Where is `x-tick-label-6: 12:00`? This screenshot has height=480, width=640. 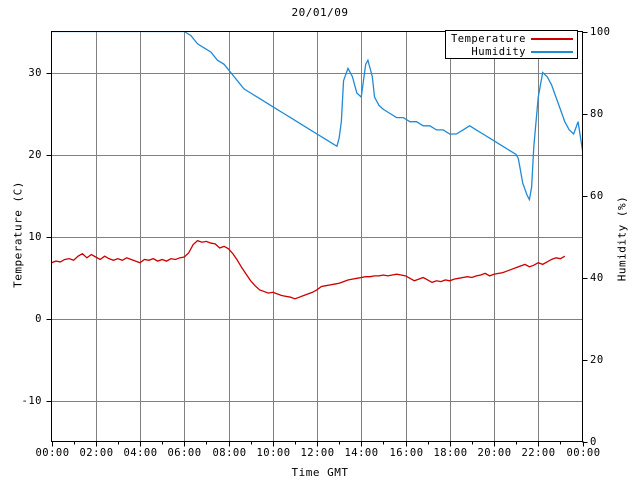
x-tick-label-6: 12:00 is located at coordinates (317, 453).